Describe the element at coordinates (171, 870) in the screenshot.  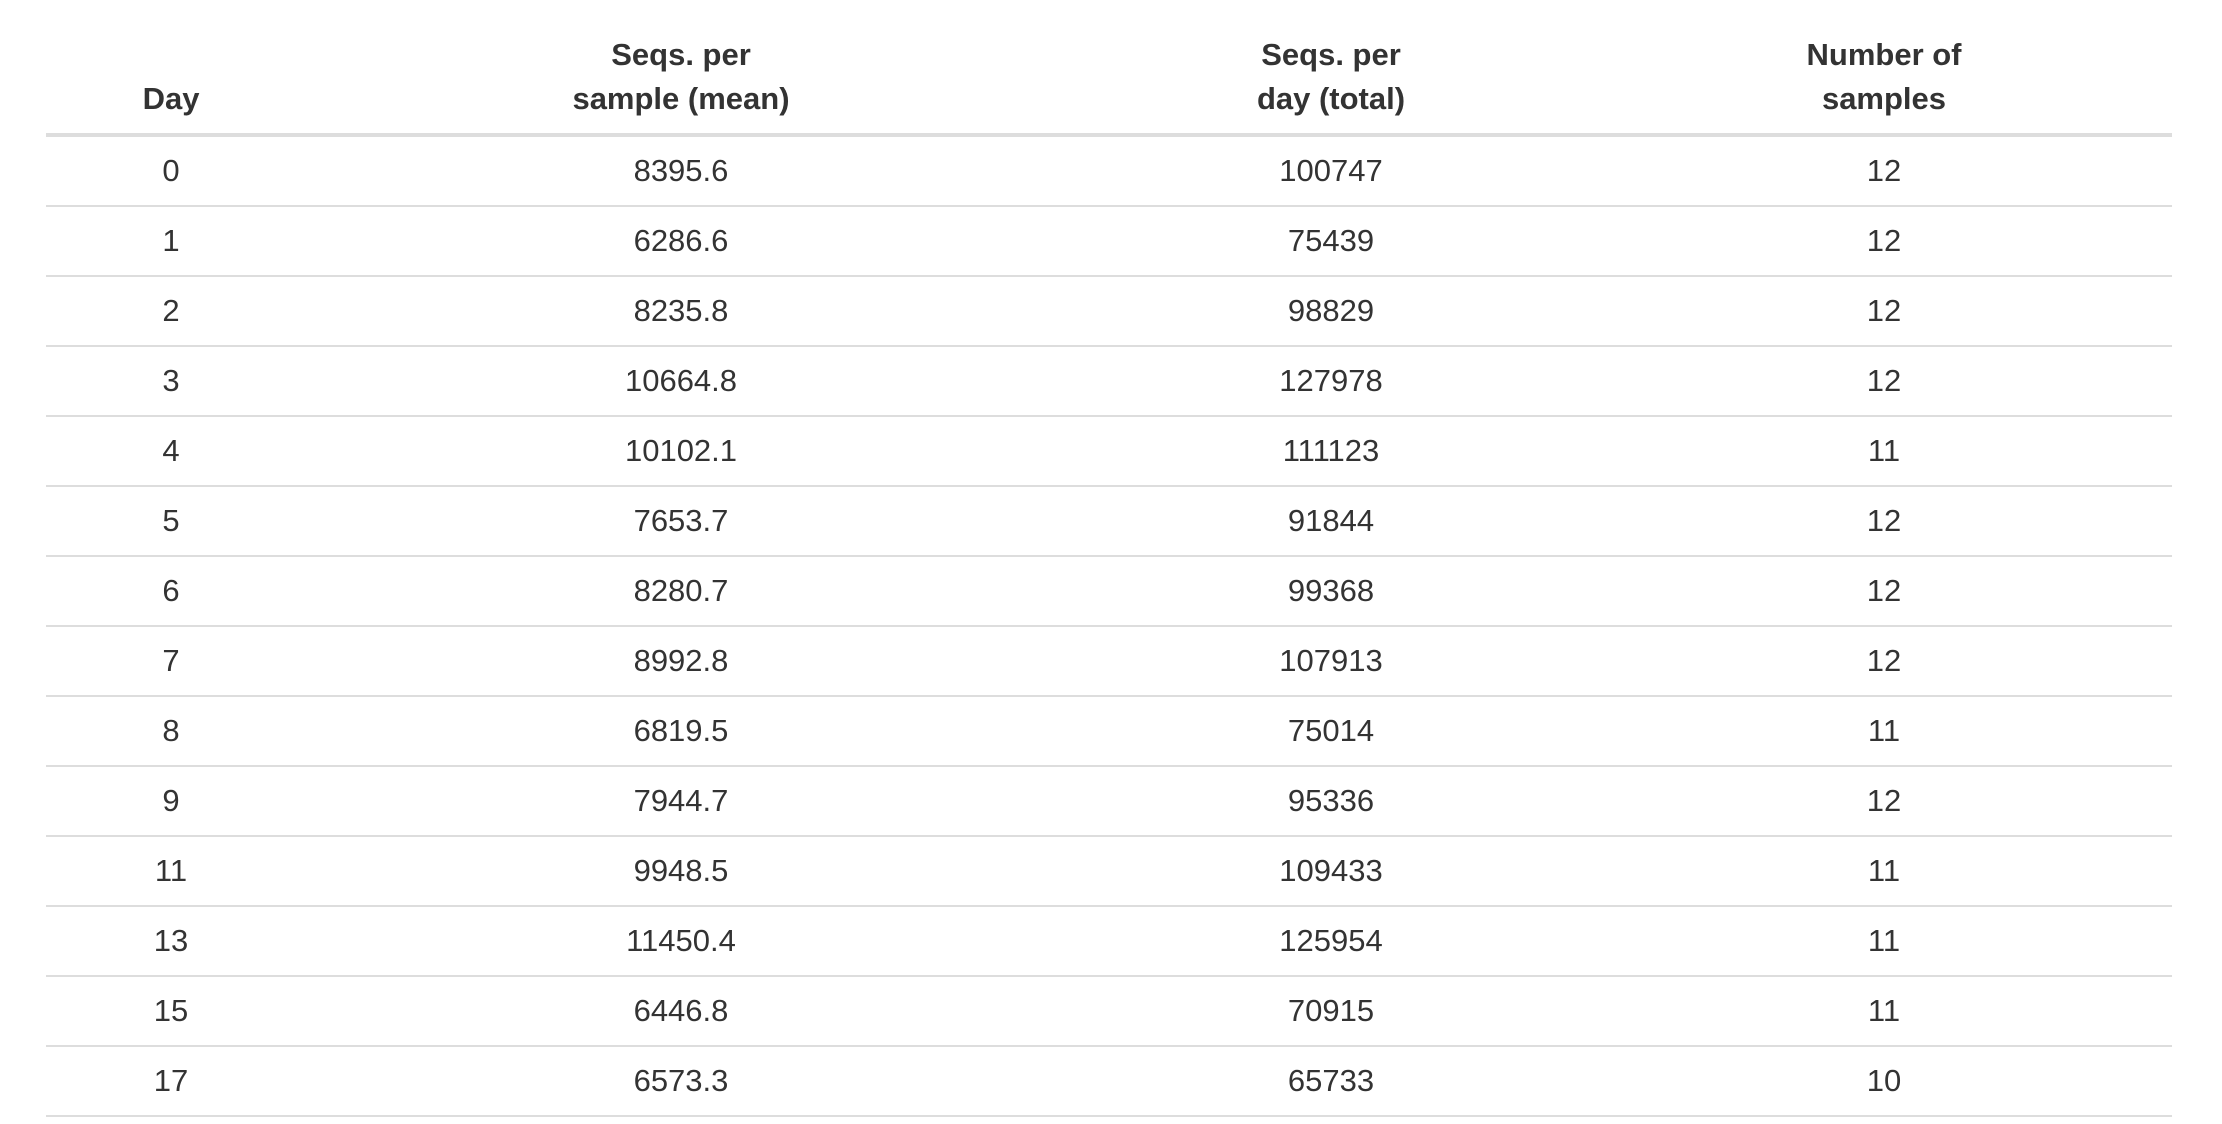
I see `cell-day: 11` at that location.